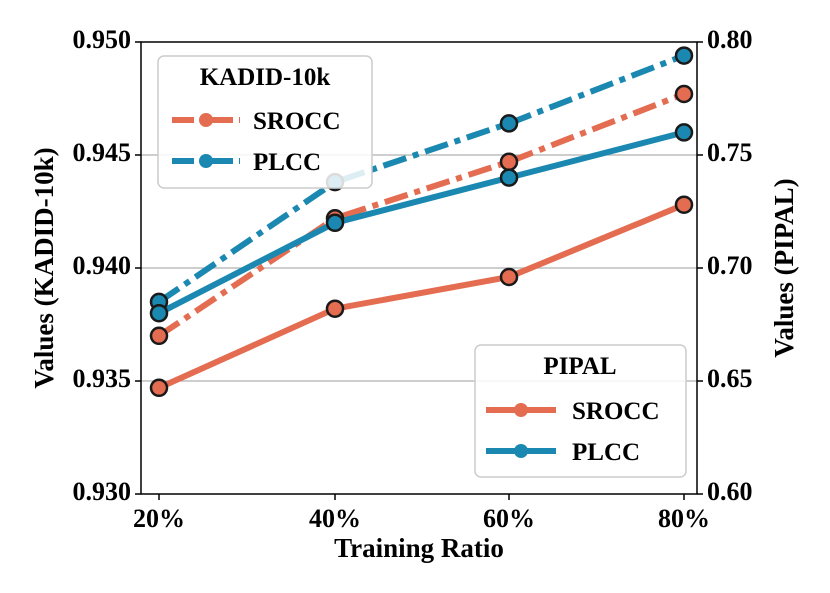 The width and height of the screenshot is (830, 593). I want to click on left-tick-label: 0.950, so click(102, 39).